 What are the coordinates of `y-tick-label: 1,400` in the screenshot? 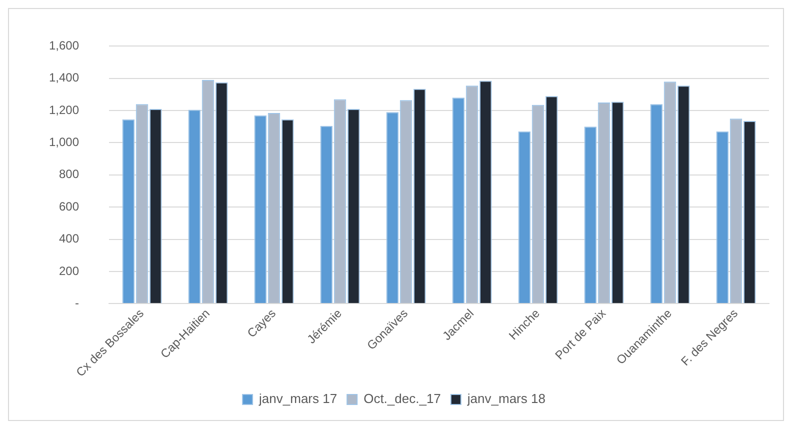 It's located at (64, 77).